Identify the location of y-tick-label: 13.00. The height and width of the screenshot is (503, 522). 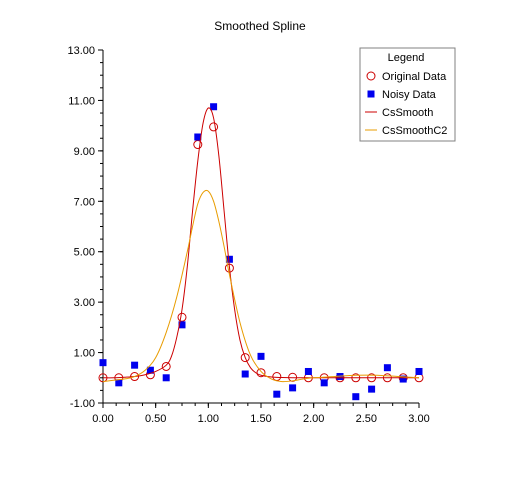
(81, 51).